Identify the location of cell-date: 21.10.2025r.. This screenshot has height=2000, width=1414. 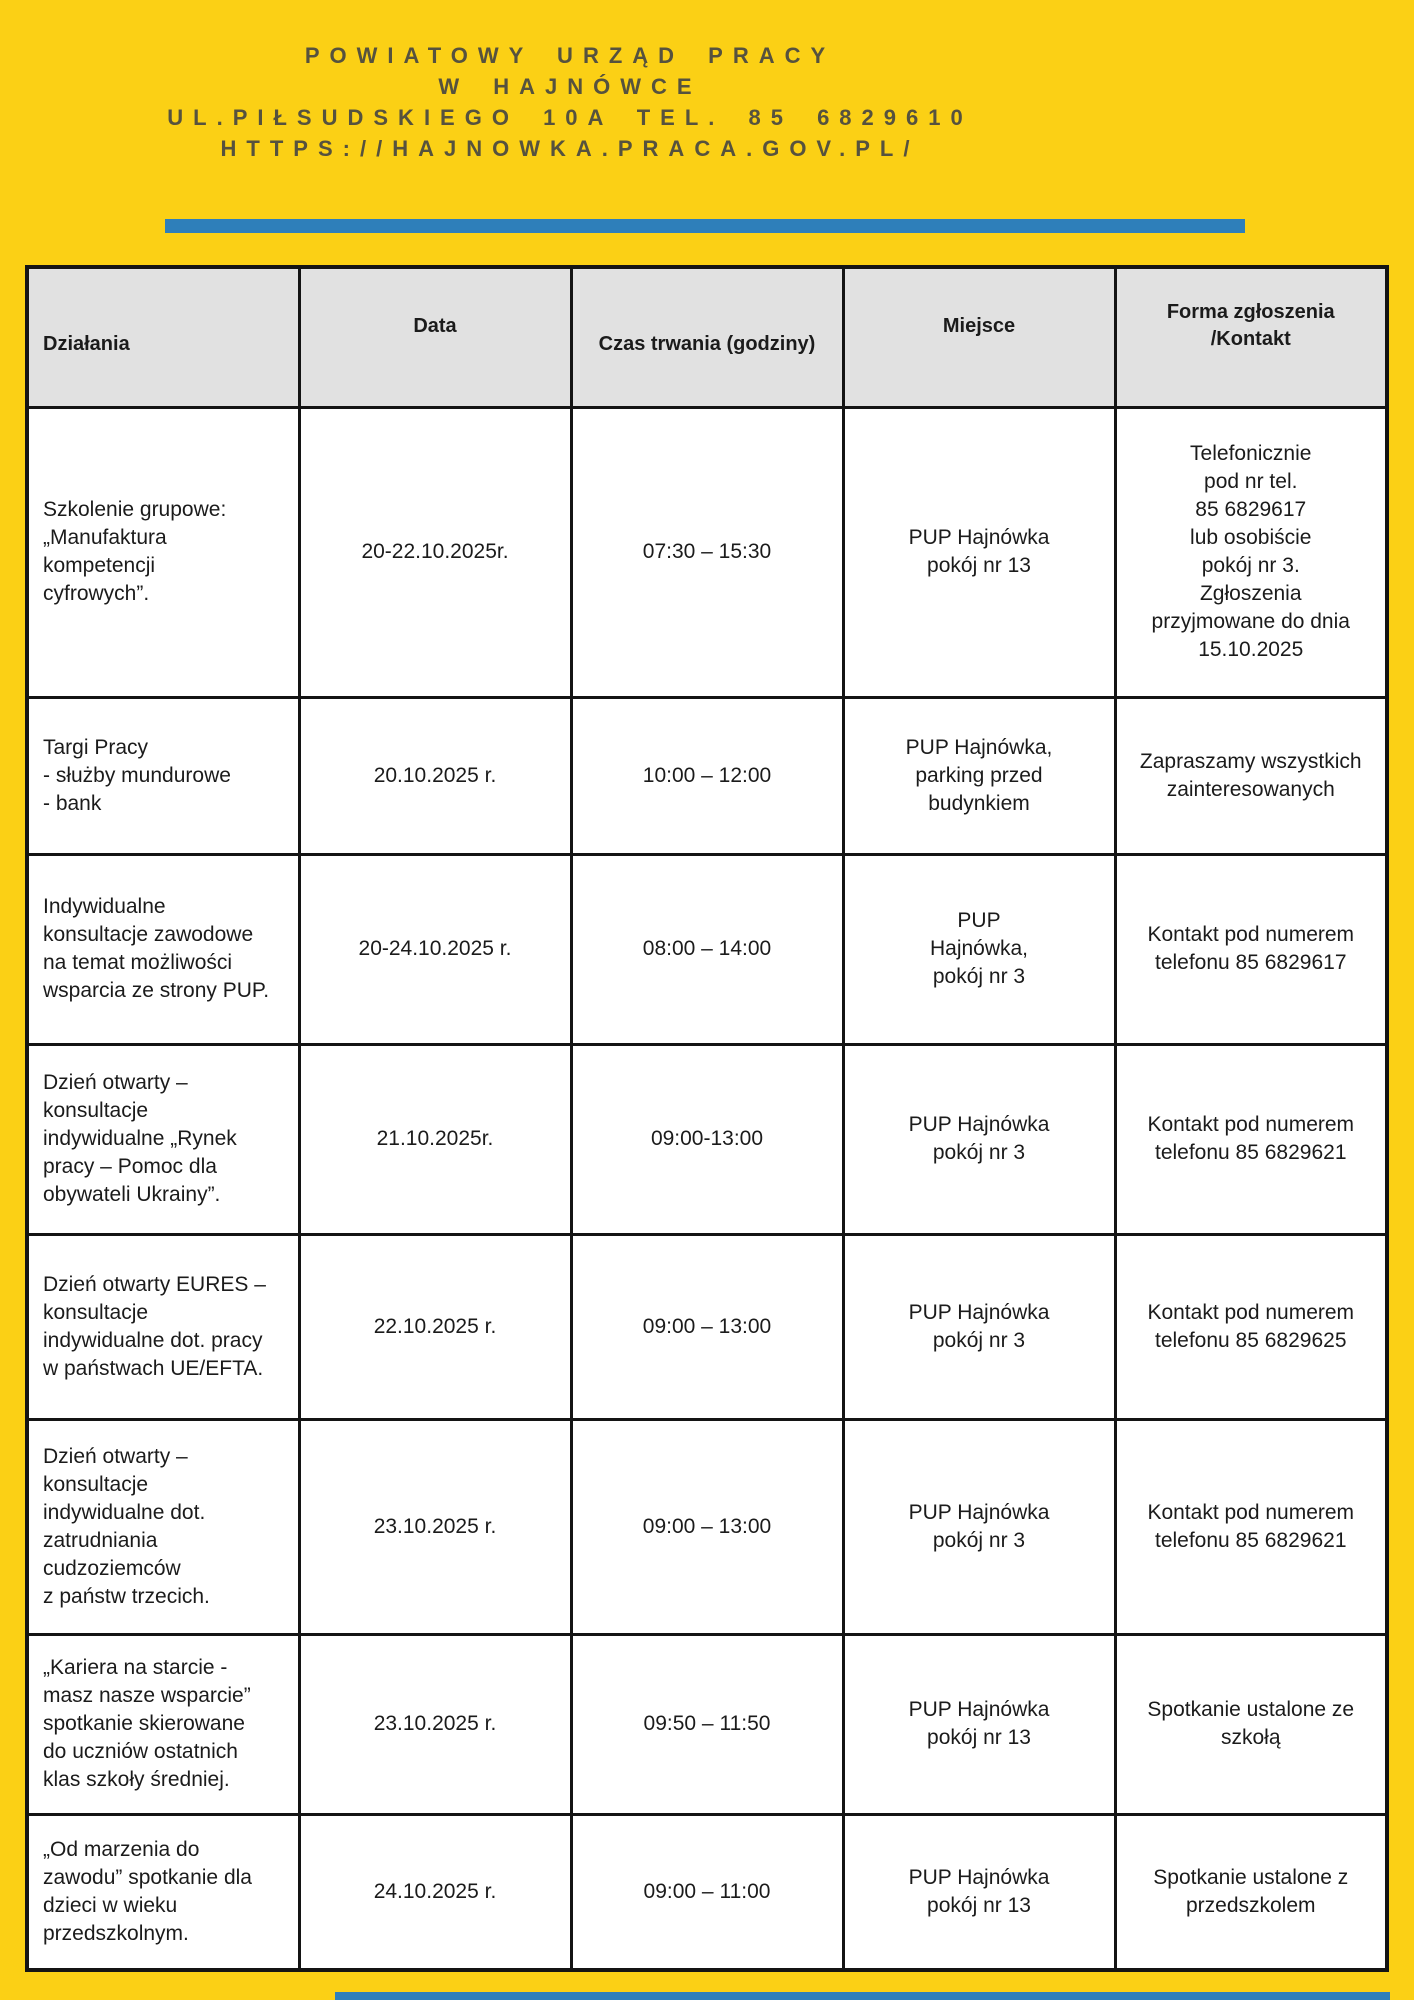
(435, 1139).